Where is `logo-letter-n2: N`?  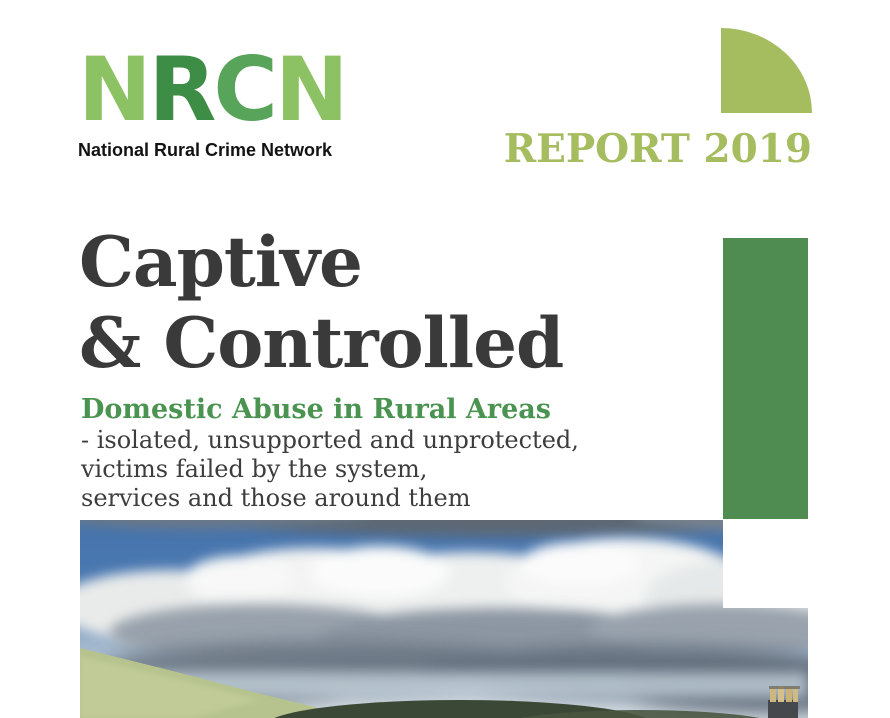
logo-letter-n2: N is located at coordinates (312, 89).